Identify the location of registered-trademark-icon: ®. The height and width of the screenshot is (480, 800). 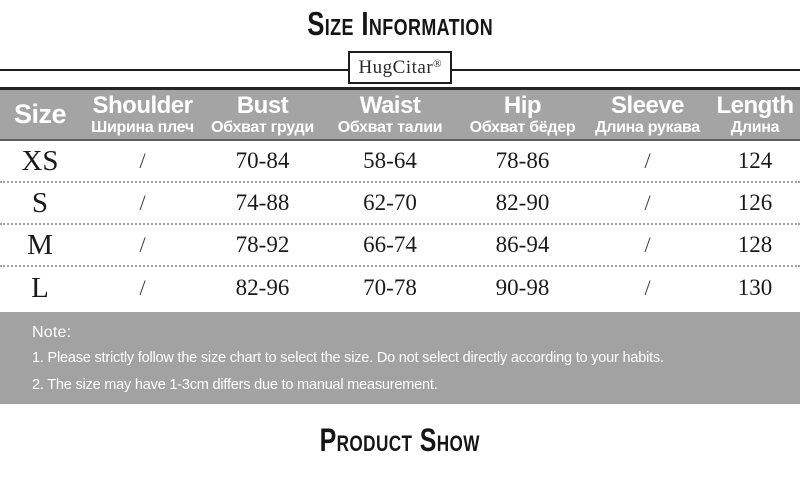
(437, 63).